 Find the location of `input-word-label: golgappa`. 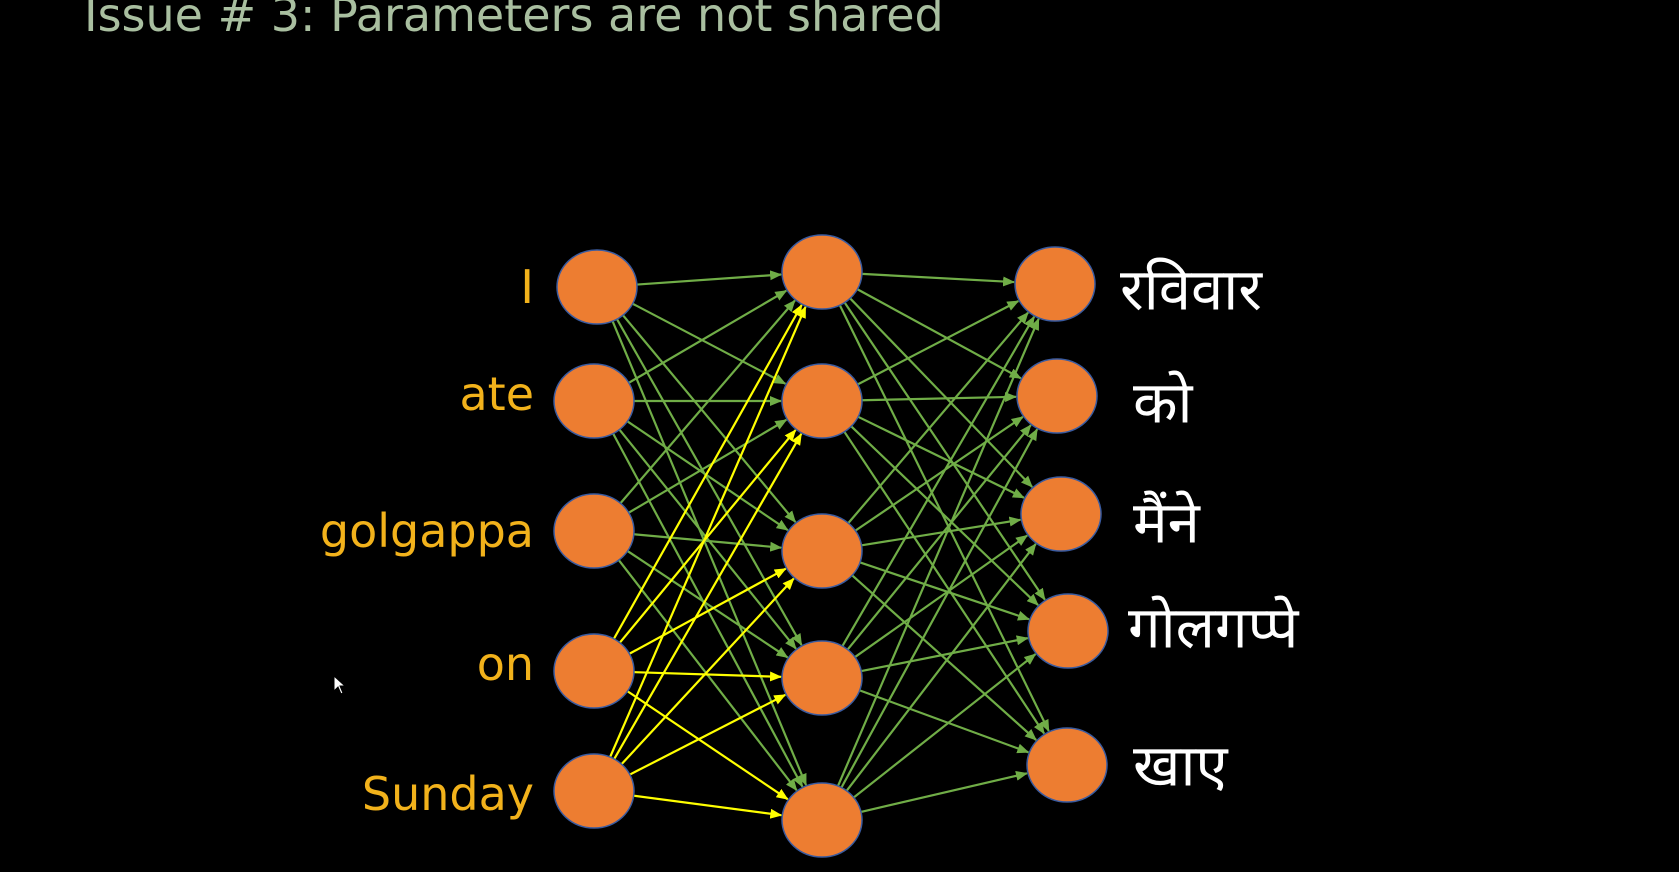

input-word-label: golgappa is located at coordinates (426, 531).